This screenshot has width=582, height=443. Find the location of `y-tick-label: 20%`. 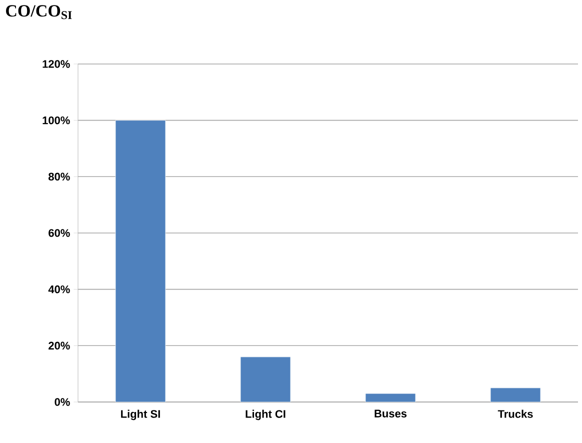

y-tick-label: 20% is located at coordinates (59, 346).